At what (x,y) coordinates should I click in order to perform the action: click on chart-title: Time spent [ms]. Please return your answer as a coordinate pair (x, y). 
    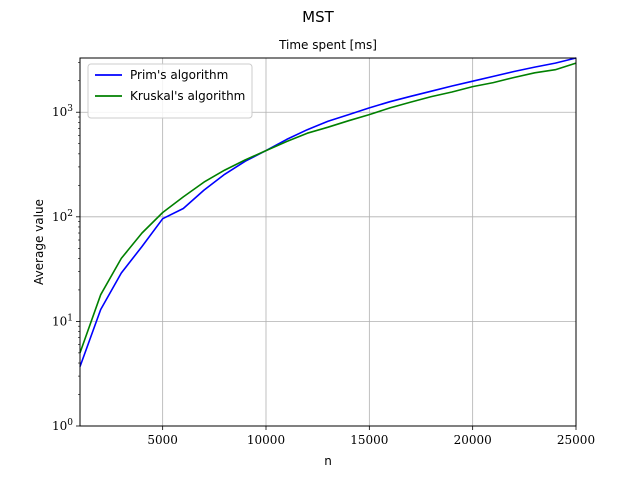
    Looking at the image, I should click on (327, 45).